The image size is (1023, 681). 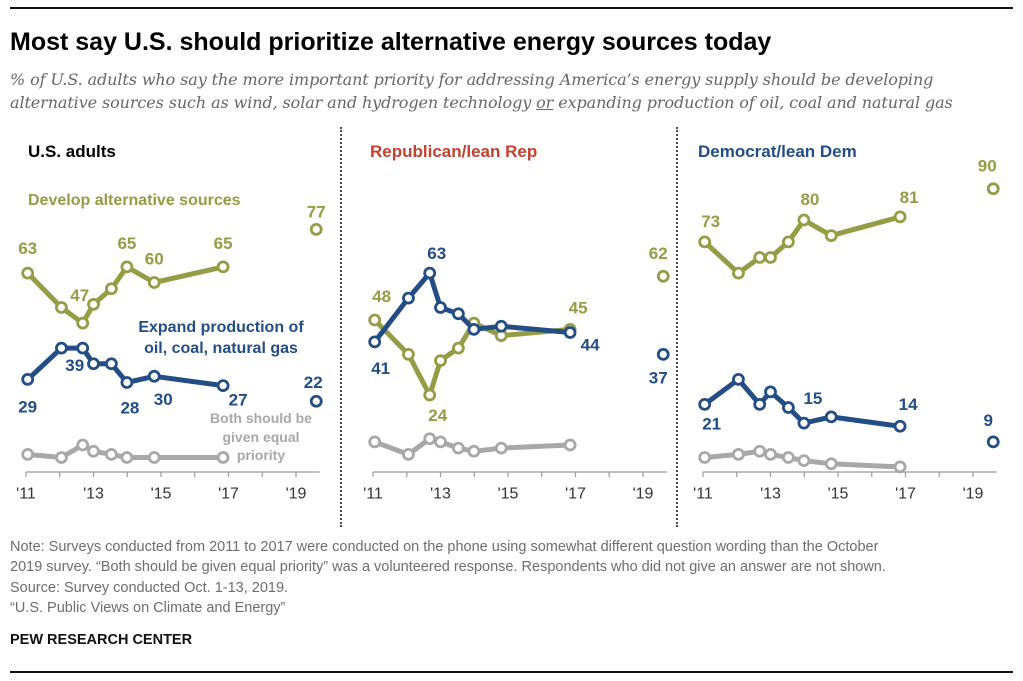 What do you see at coordinates (261, 437) in the screenshot?
I see `series-label-both-equal: Both should be given equal priority` at bounding box center [261, 437].